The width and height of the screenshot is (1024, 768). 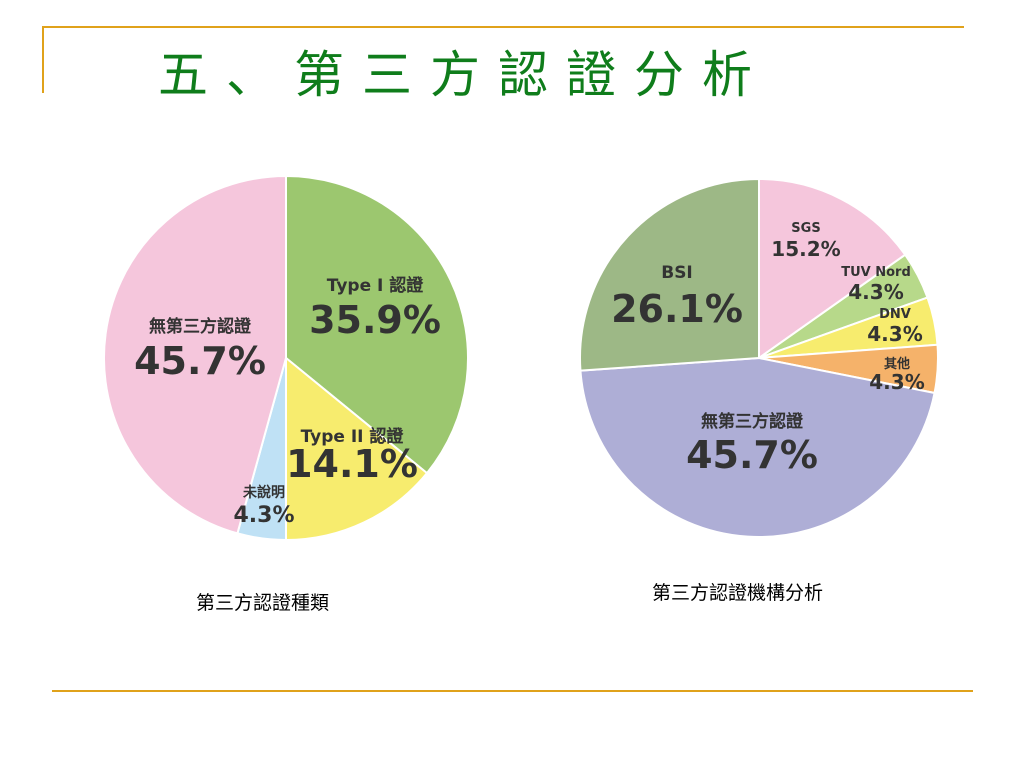 I want to click on slice-label-slice: 未說明, so click(x=264, y=492).